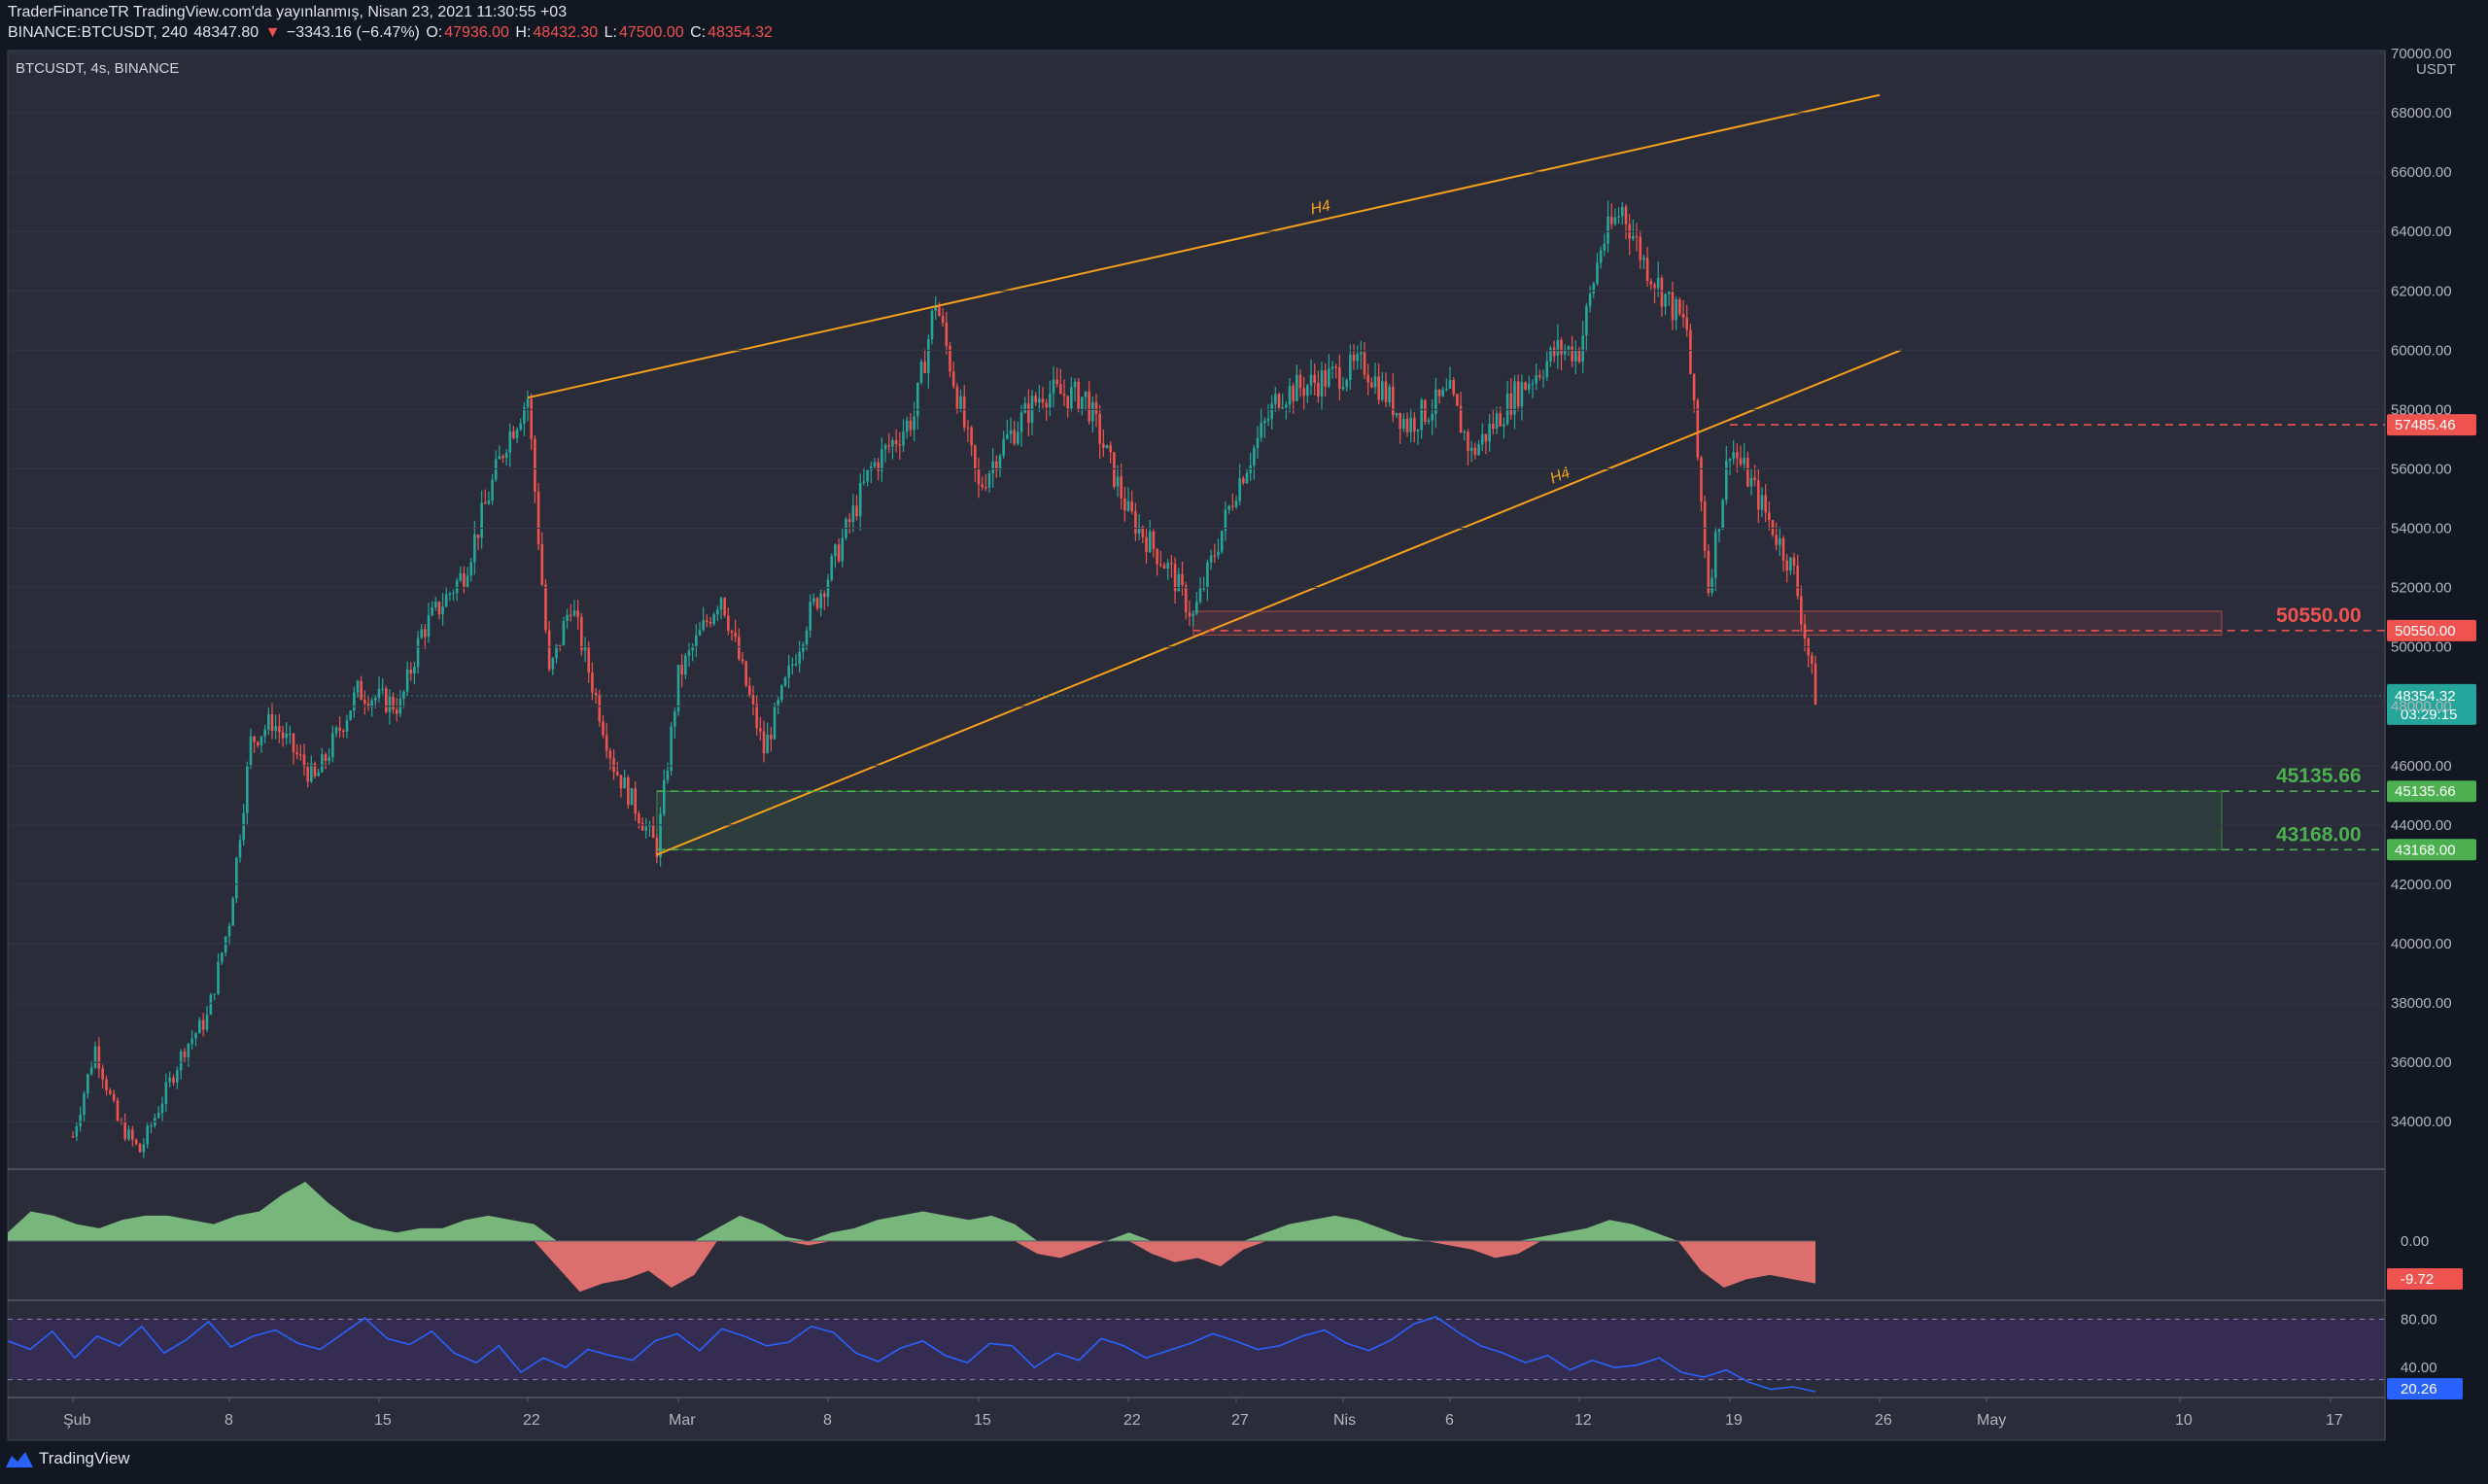  What do you see at coordinates (226, 32) in the screenshot?
I see `last-price: 48347.80` at bounding box center [226, 32].